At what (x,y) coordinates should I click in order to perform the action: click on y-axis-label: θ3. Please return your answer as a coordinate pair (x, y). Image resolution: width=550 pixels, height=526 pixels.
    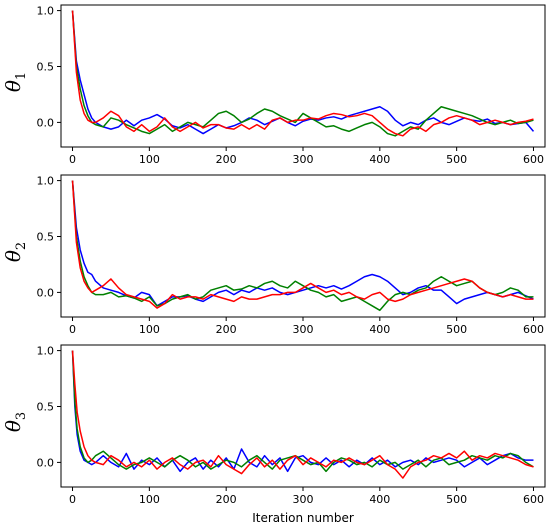
    Looking at the image, I should click on (15, 422).